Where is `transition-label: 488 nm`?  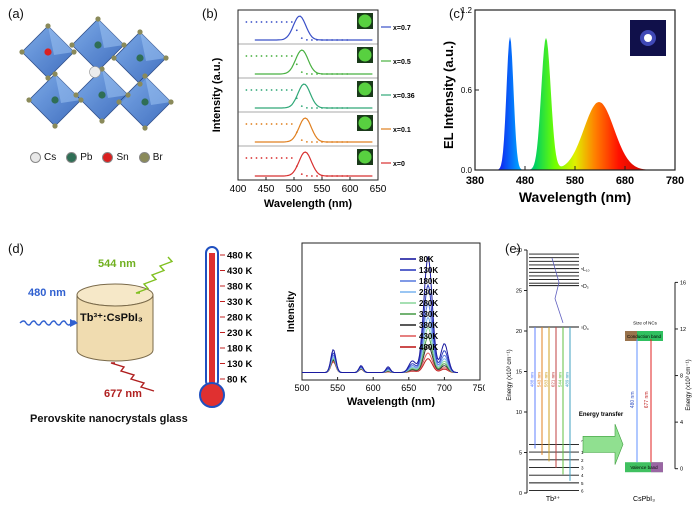
transition-label: 488 nm is located at coordinates (532, 379).